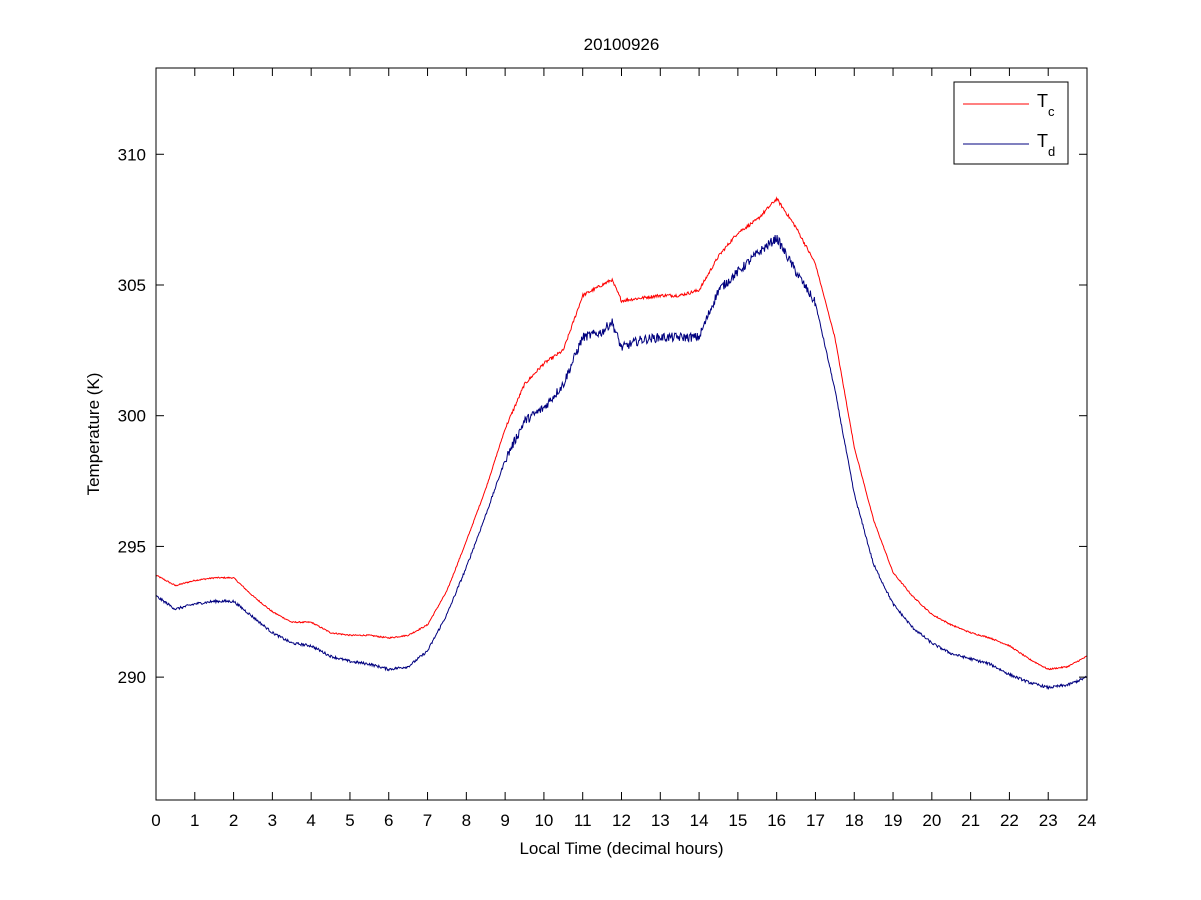 The image size is (1201, 900). What do you see at coordinates (233, 820) in the screenshot?
I see `x-tick-label: 2` at bounding box center [233, 820].